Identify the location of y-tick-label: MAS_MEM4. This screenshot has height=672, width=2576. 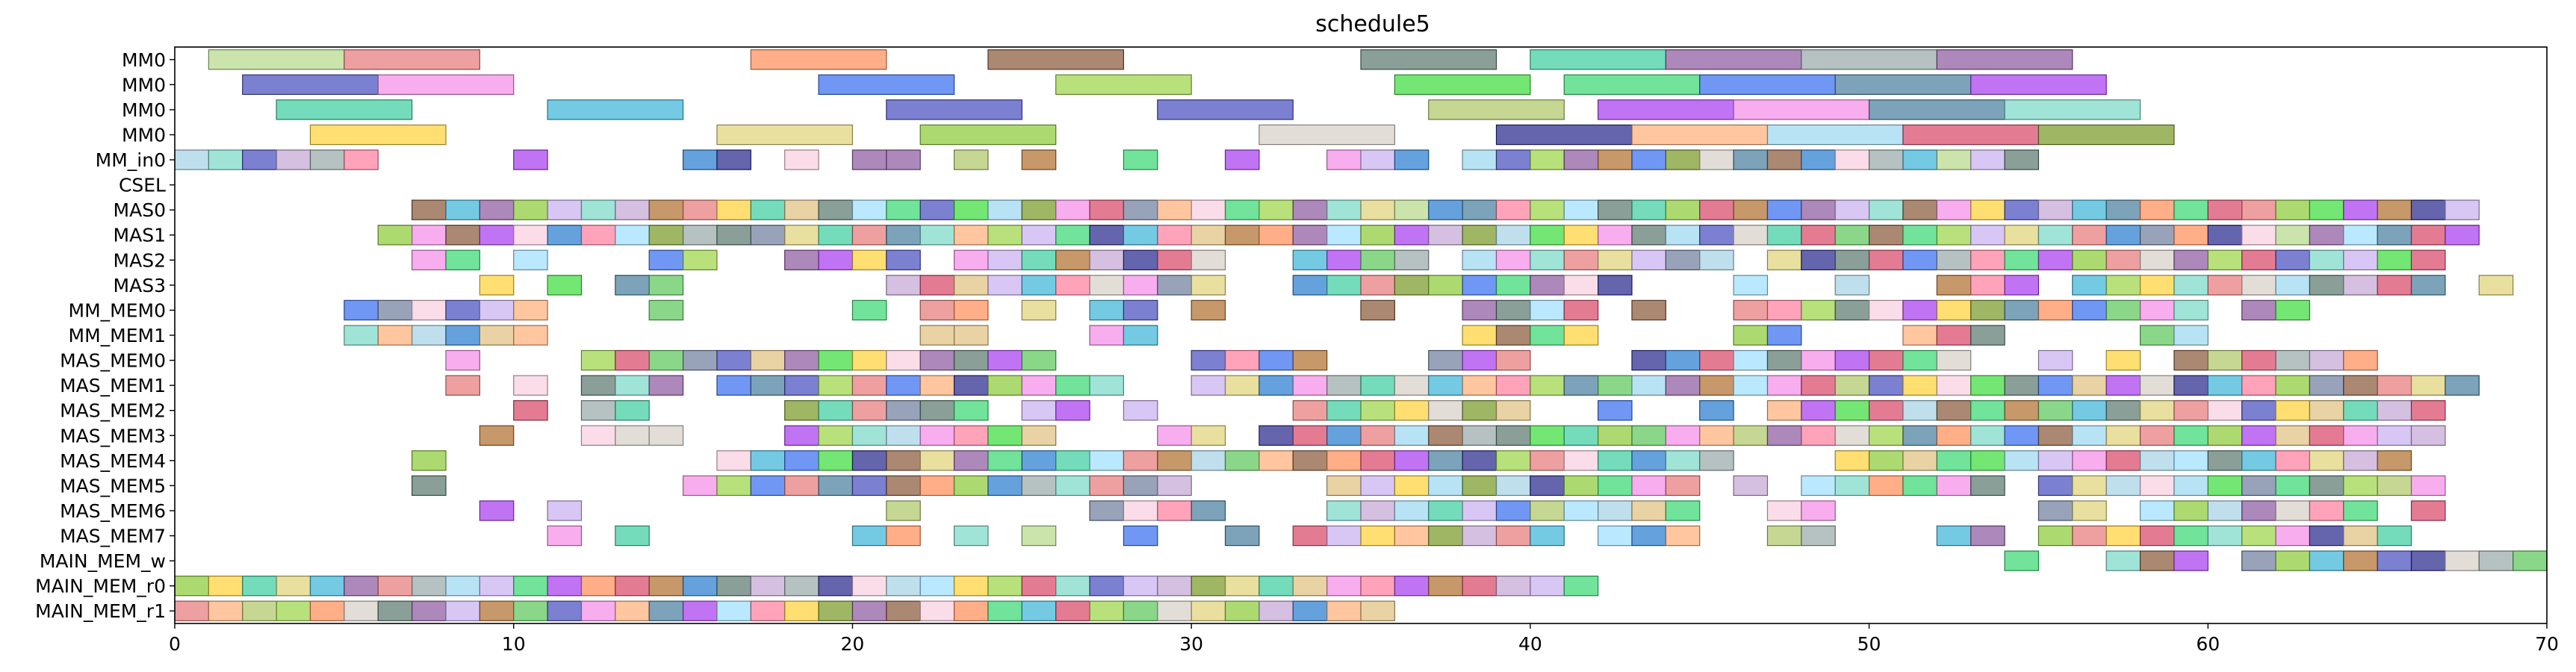
(113, 461).